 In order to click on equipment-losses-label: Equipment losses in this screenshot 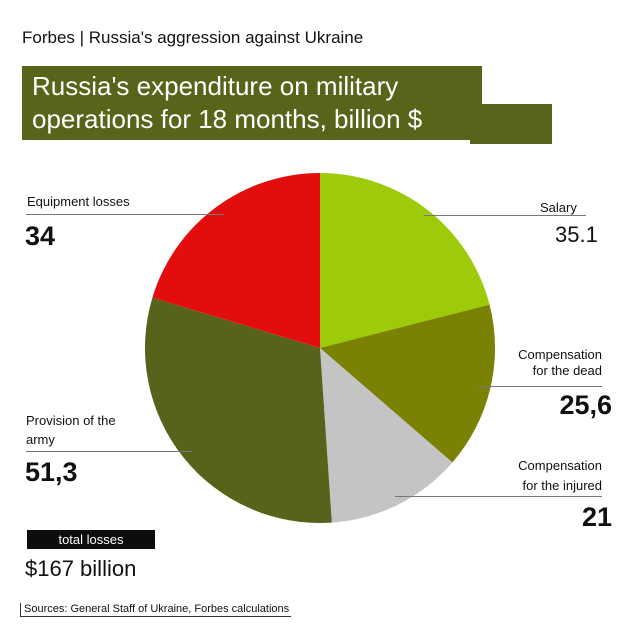, I will do `click(78, 201)`.